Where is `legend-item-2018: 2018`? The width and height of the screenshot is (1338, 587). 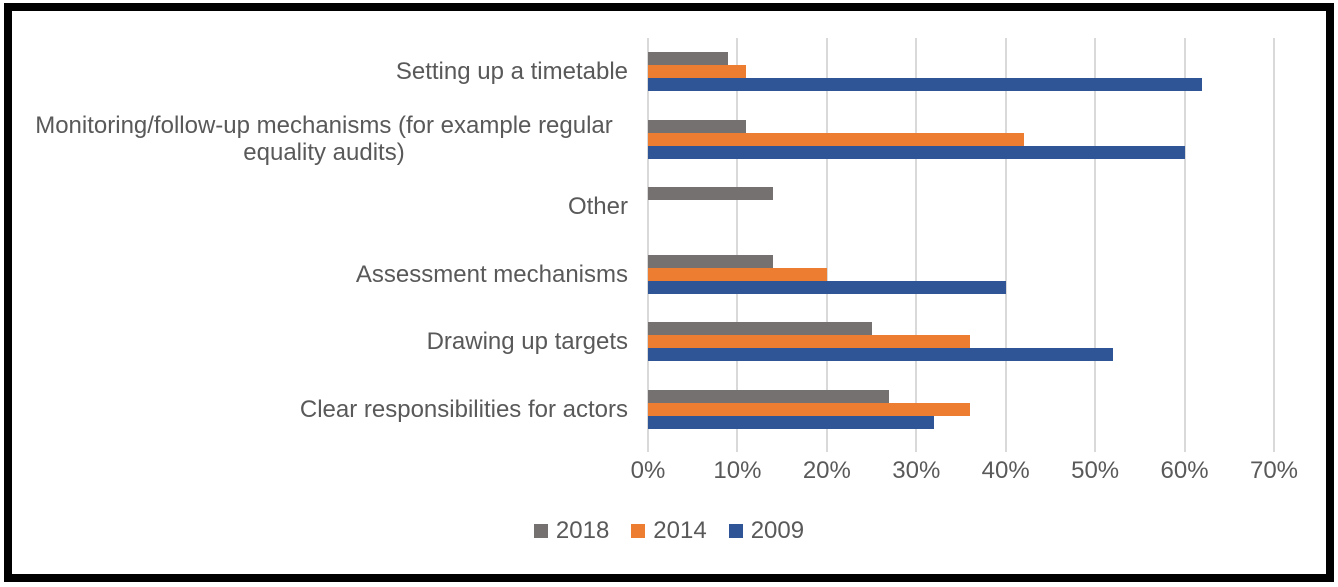 legend-item-2018: 2018 is located at coordinates (571, 531).